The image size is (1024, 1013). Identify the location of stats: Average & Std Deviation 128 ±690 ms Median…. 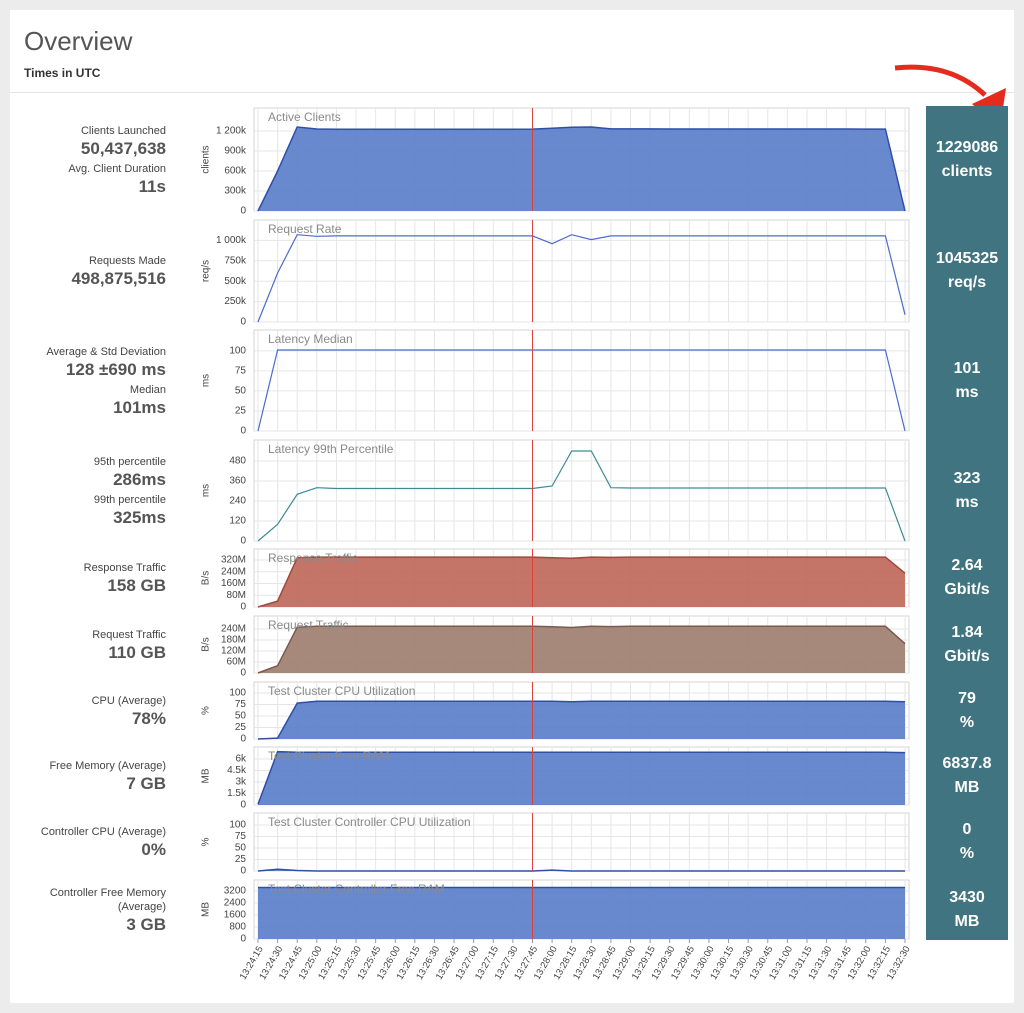
(88, 380).